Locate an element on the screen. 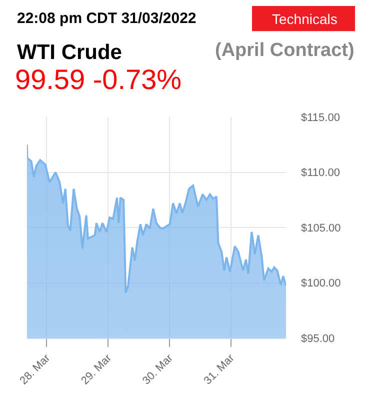  text: 22:08 pm CDT 31/03/2022 is located at coordinates (106, 18).